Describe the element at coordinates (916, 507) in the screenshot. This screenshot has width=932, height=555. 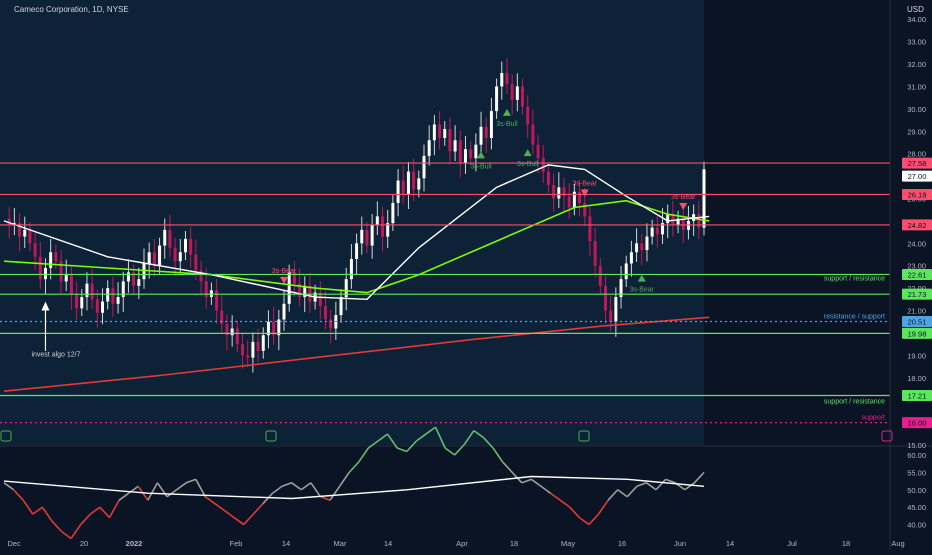
I see `rsi-tick-label: 45.00` at that location.